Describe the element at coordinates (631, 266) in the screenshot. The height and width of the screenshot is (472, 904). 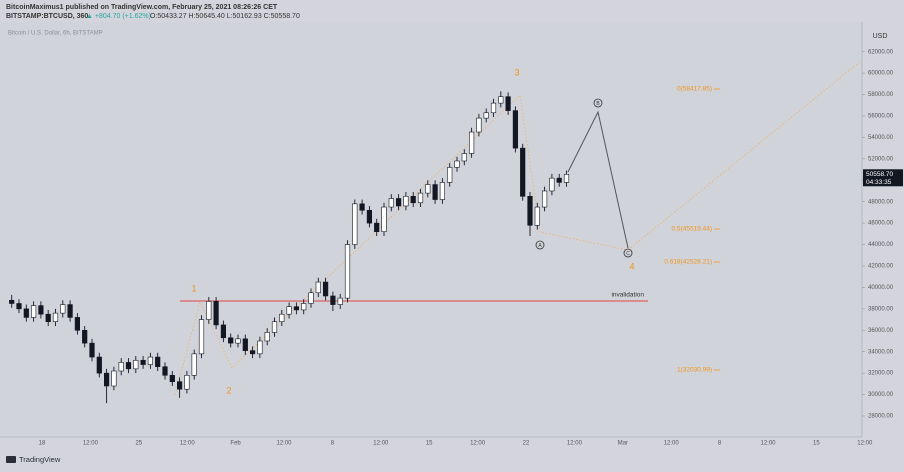
I see `wave-label: 4` at that location.